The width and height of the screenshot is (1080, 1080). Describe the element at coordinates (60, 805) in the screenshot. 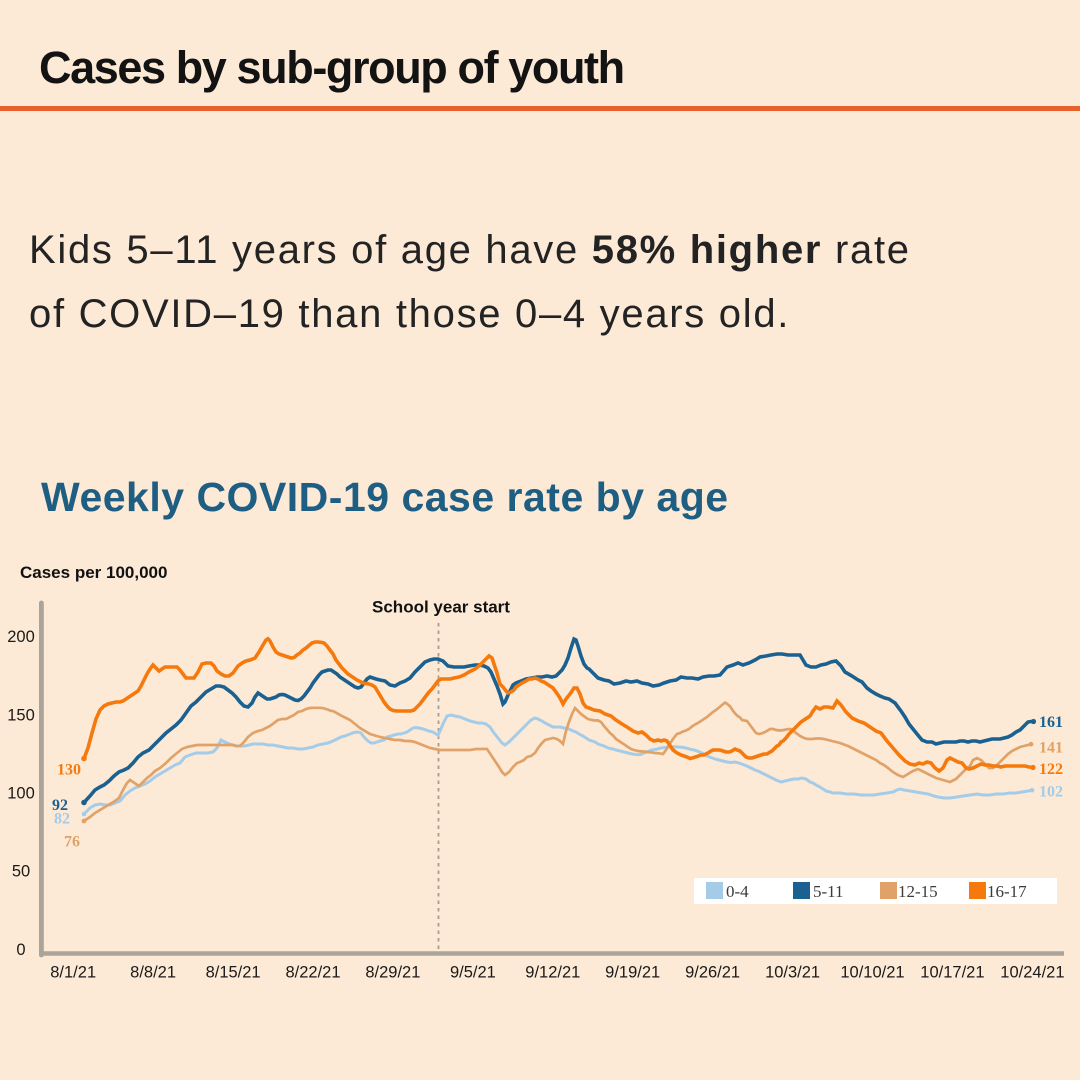

I see `svg-text: 92` at that location.